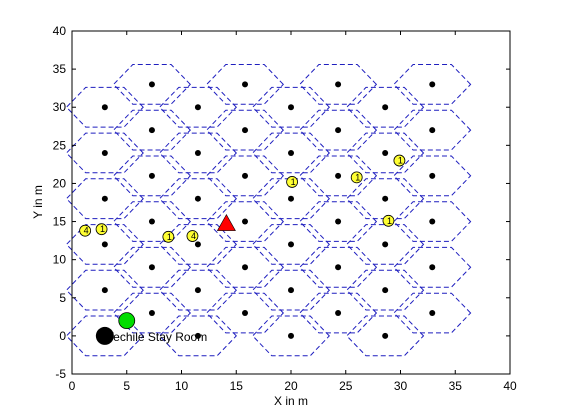 The image size is (561, 420). I want to click on x-tick-label: 5, so click(126, 386).